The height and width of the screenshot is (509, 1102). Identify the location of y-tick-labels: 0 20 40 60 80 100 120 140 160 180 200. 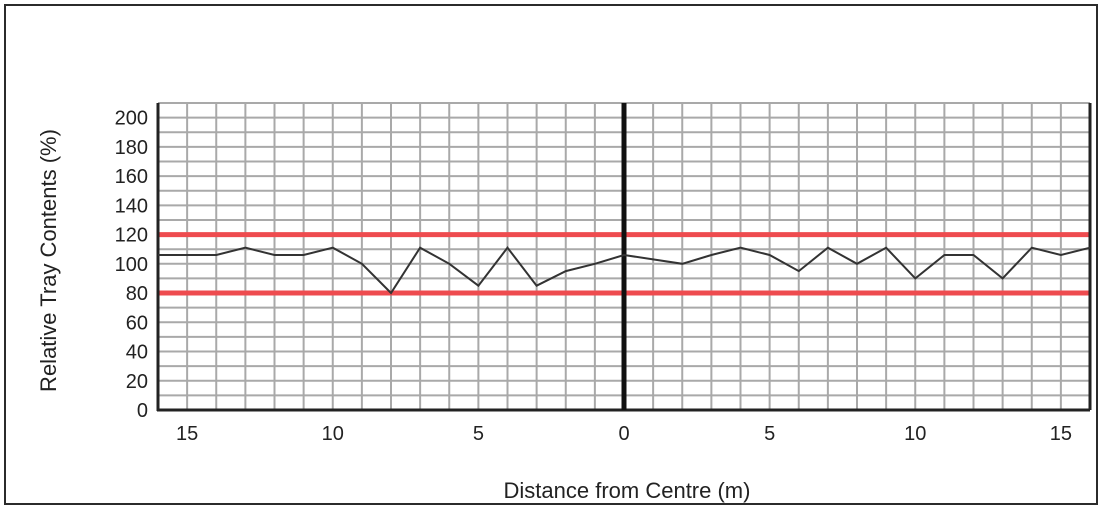
(131, 265).